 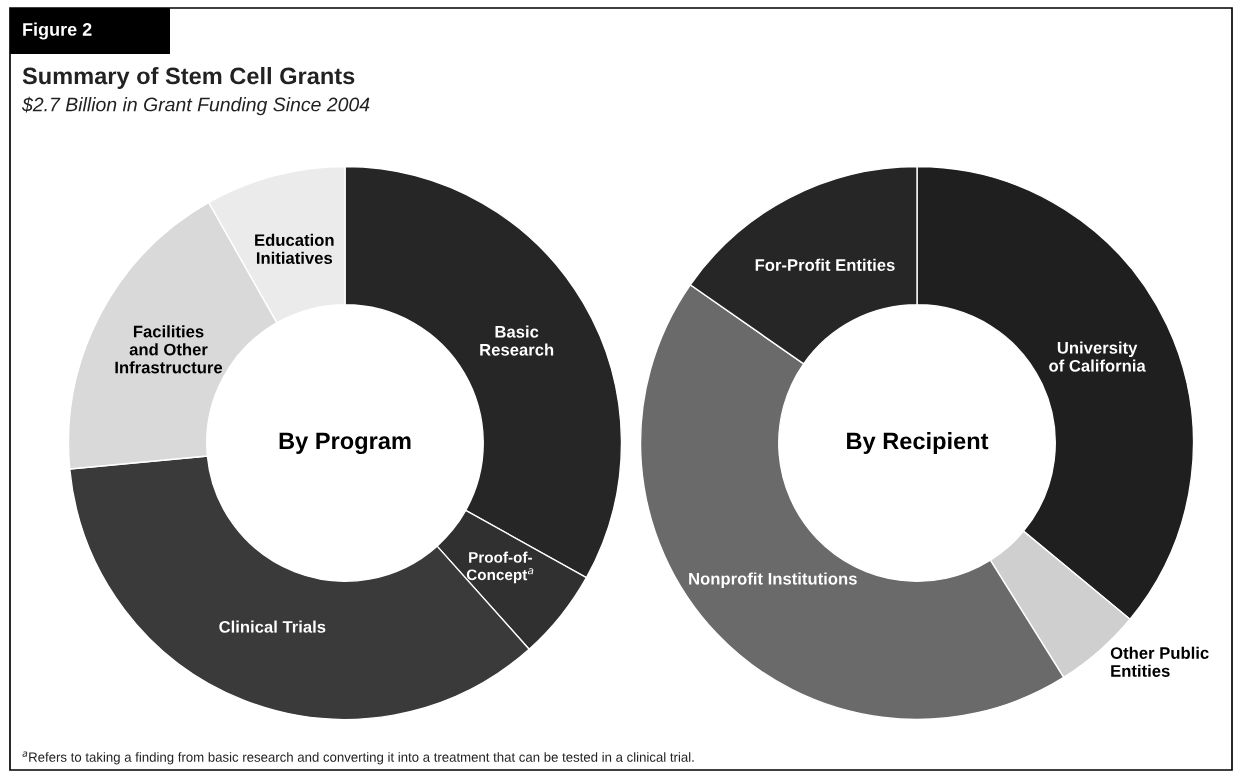 What do you see at coordinates (272, 626) in the screenshot?
I see `slice-label: Clinical Trials` at bounding box center [272, 626].